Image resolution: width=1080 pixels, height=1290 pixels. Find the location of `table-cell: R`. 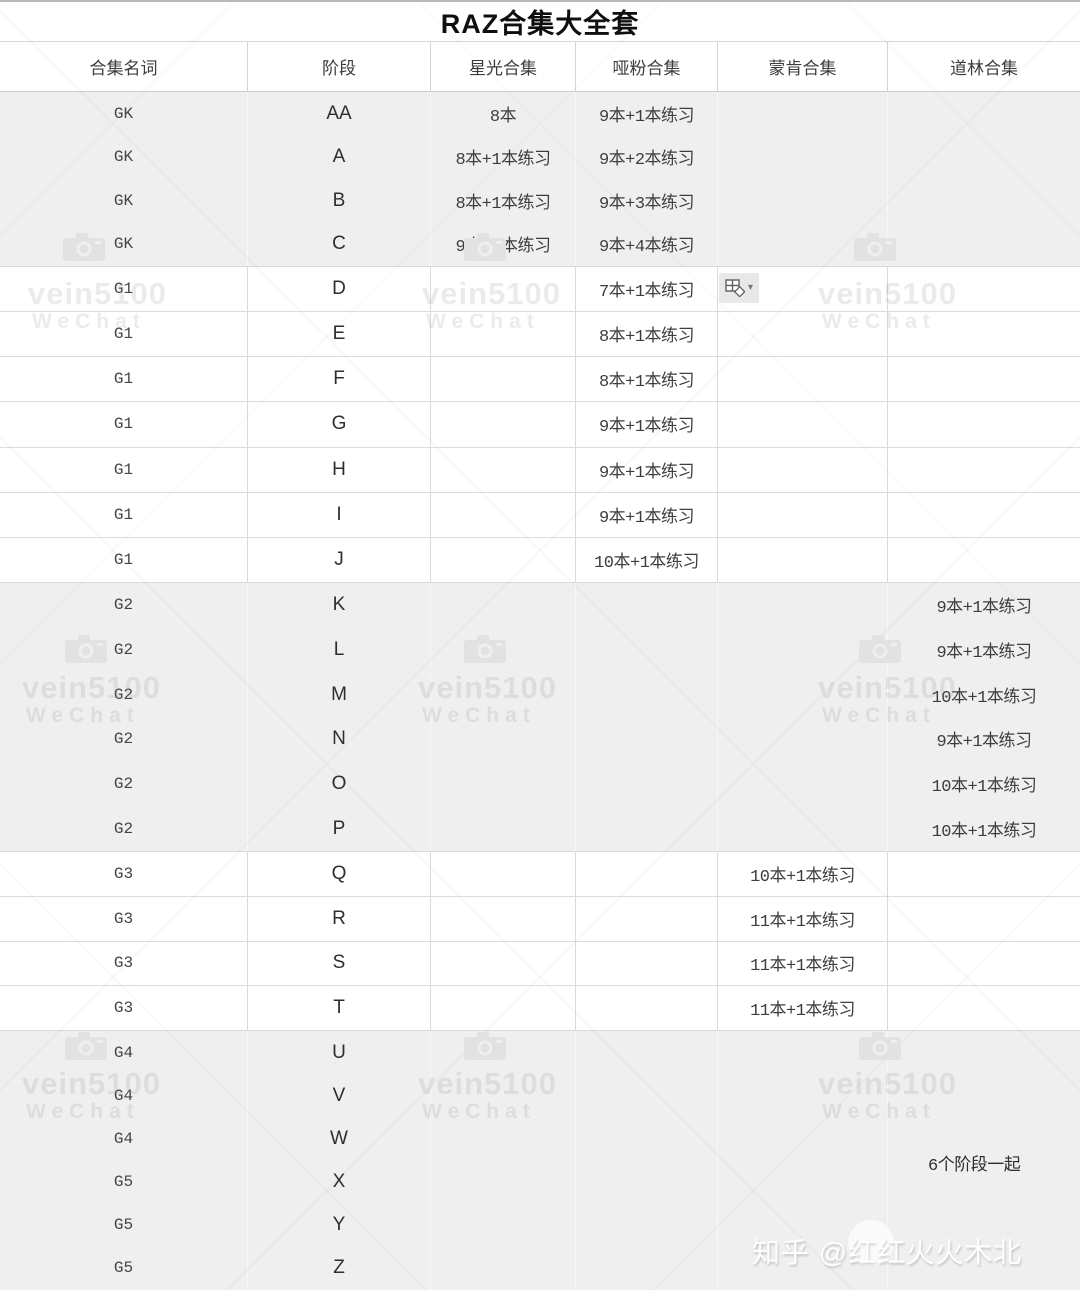

table-cell: R is located at coordinates (339, 918).